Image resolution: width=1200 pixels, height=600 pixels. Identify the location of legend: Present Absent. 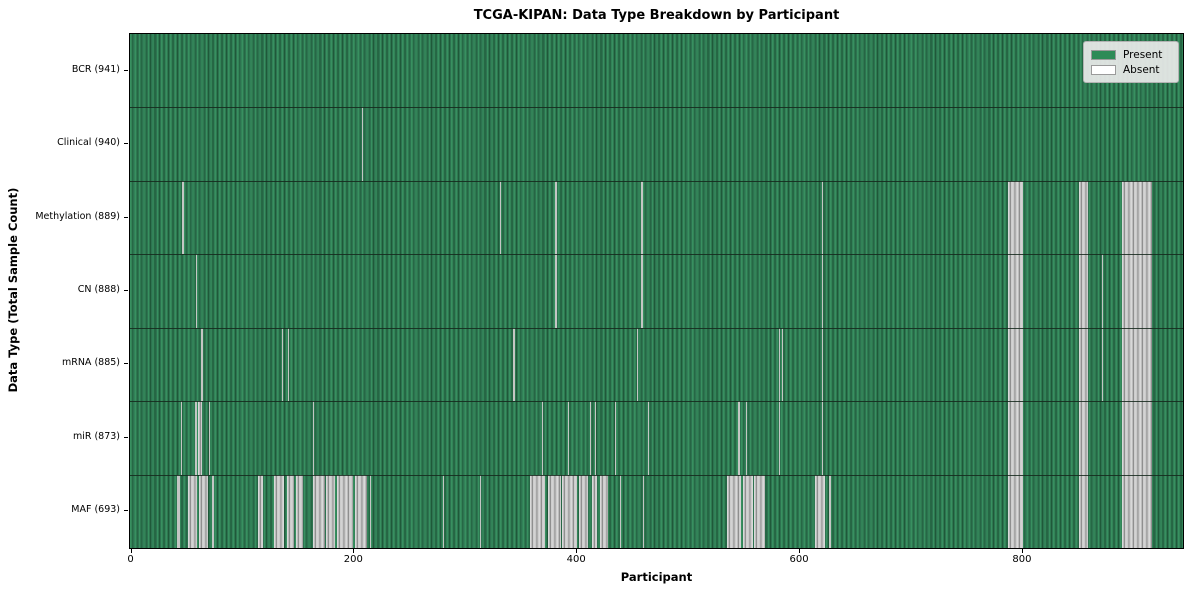
(1131, 62).